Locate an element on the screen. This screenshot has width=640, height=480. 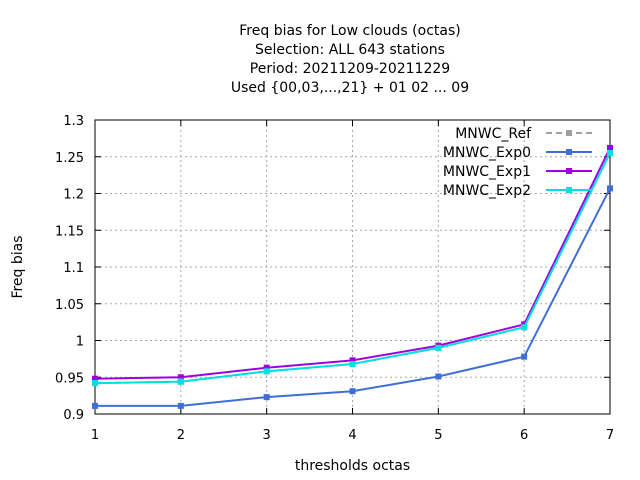
y-tick-label: 1.25 is located at coordinates (69, 158).